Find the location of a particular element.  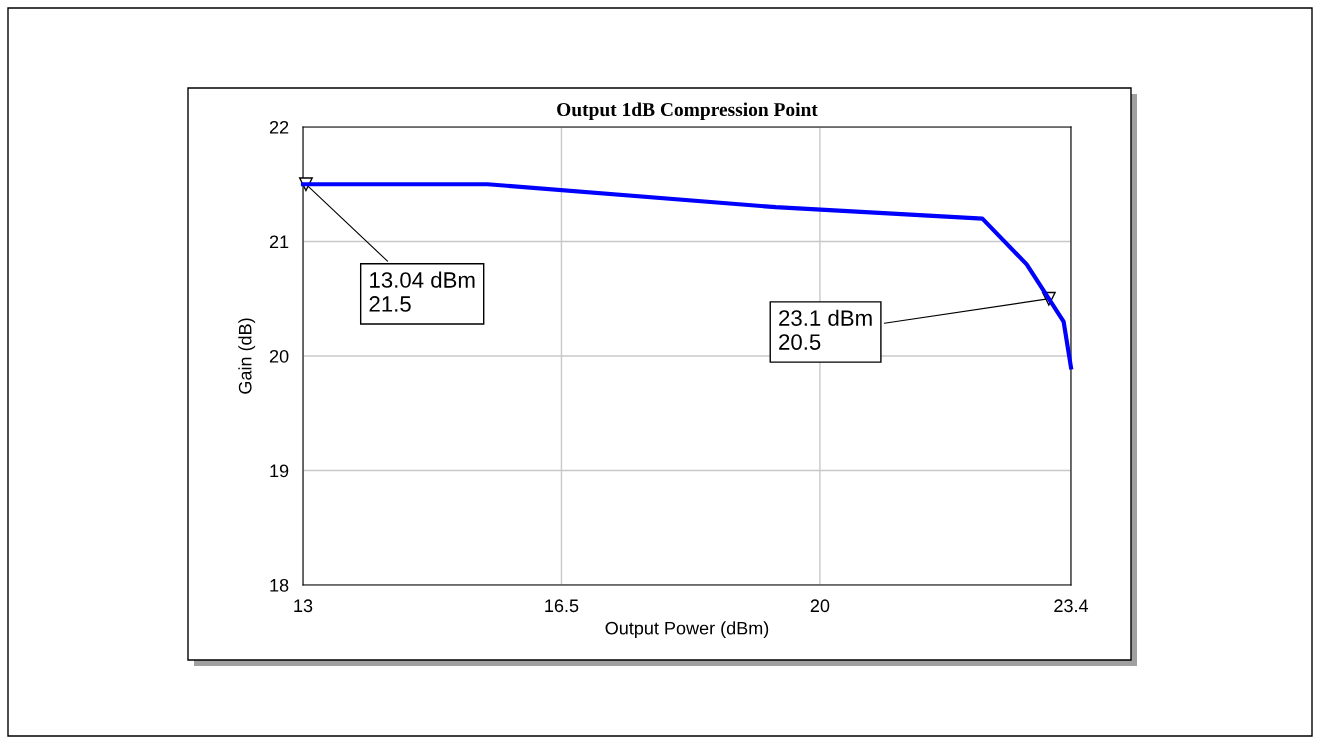

y-tick-label: 20 is located at coordinates (279, 356).